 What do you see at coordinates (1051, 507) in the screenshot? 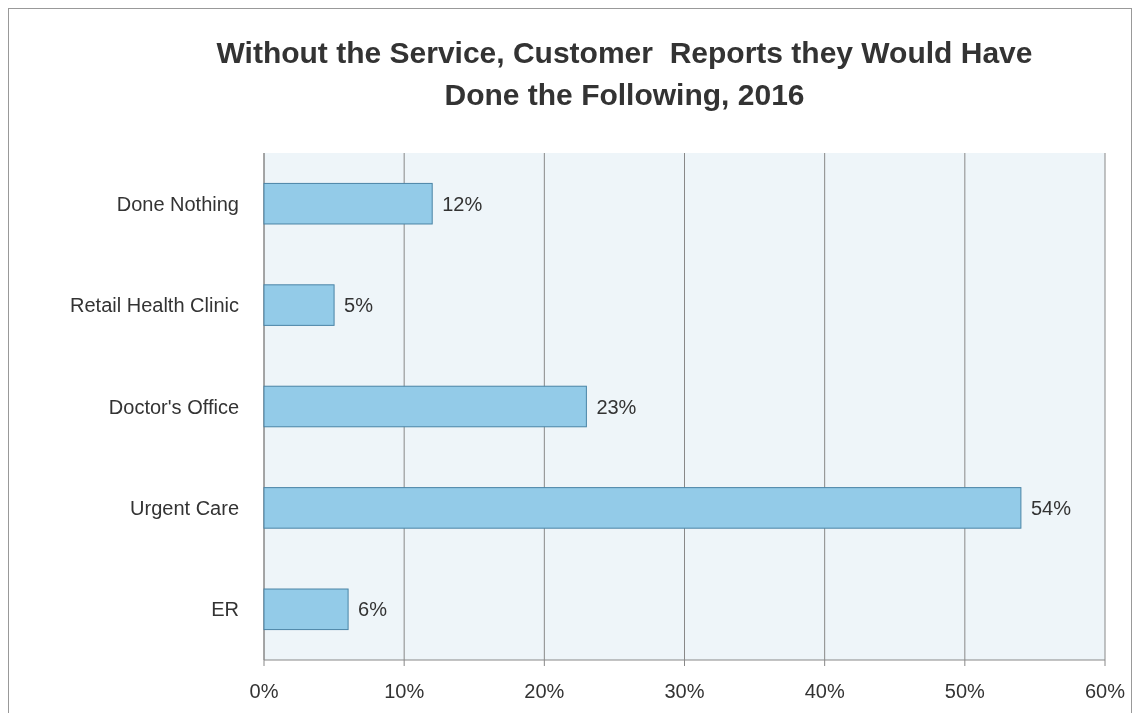
I see `data-label: 54%` at bounding box center [1051, 507].